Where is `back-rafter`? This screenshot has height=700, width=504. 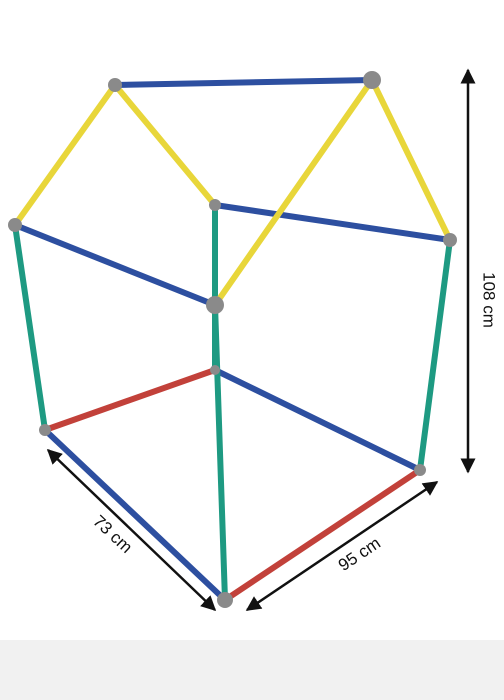
back-rafter is located at coordinates (165, 145).